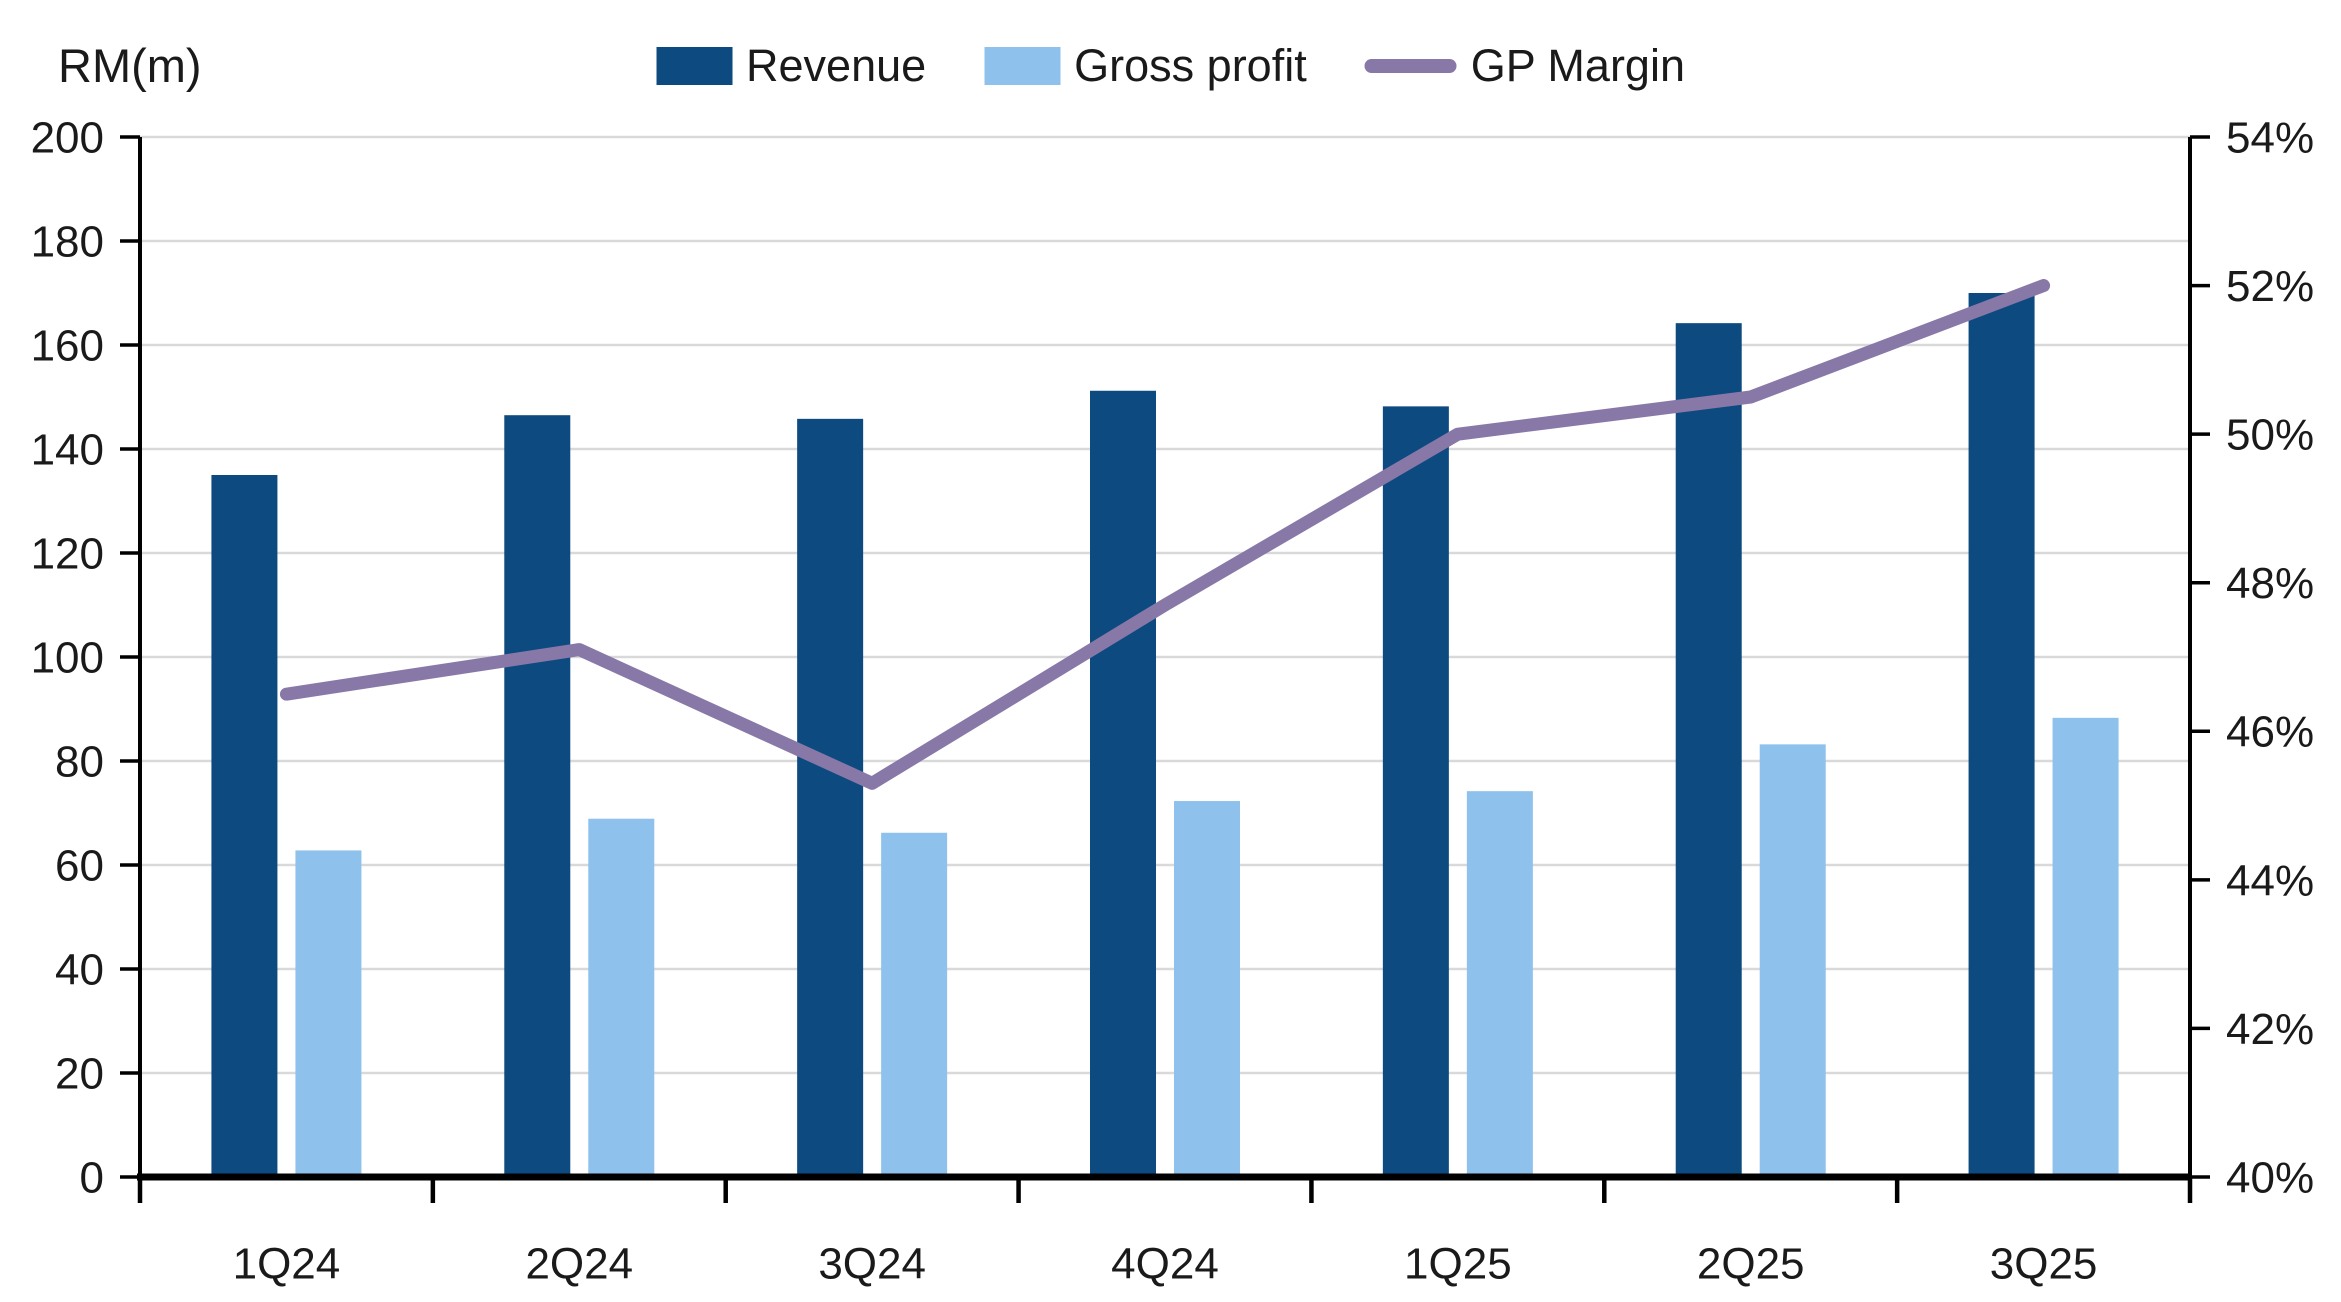  Describe the element at coordinates (2270, 286) in the screenshot. I see `right-axis-label-52%: 52%` at that location.